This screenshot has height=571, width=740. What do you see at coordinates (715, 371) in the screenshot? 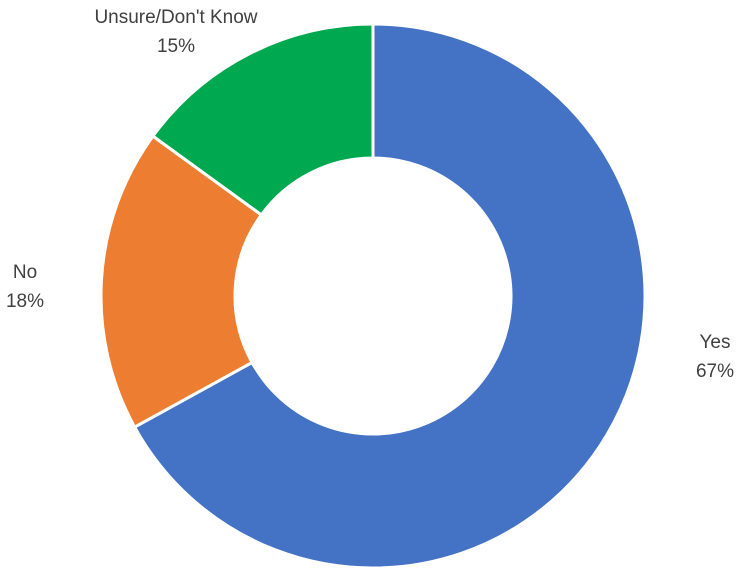
I see `slice-value-label: 67%` at bounding box center [715, 371].